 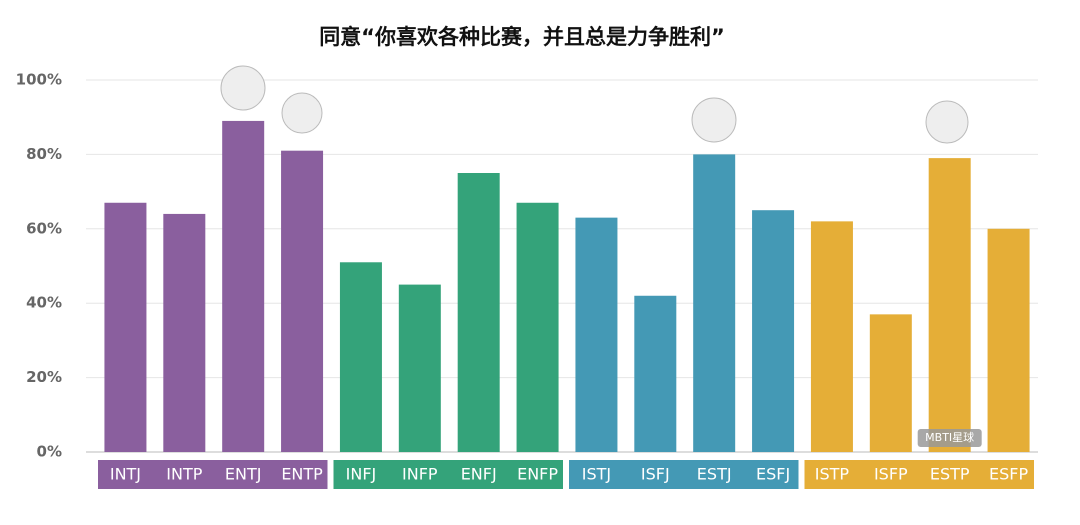 What do you see at coordinates (44, 377) in the screenshot?
I see `y-tick-label: 20%` at bounding box center [44, 377].